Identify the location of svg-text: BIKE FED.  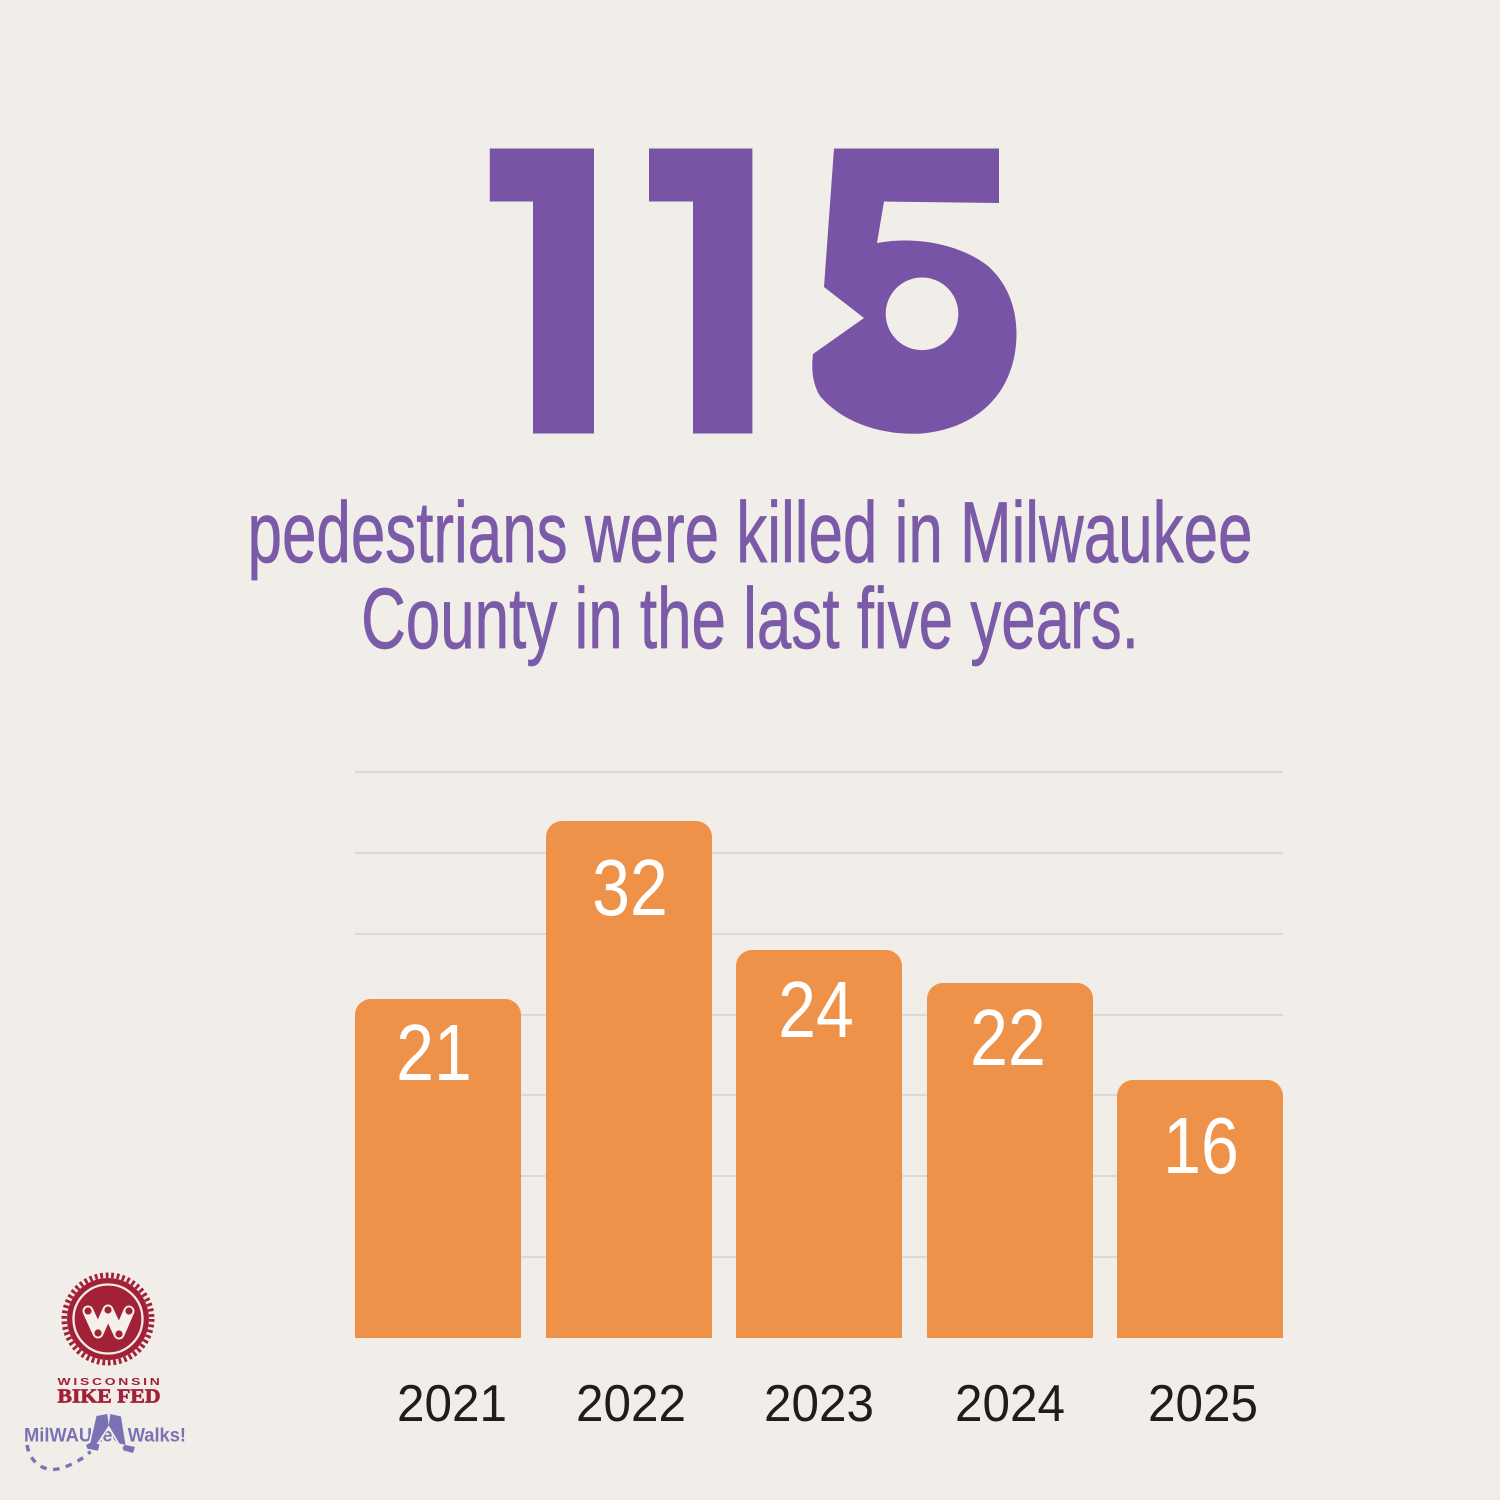
(109, 1397).